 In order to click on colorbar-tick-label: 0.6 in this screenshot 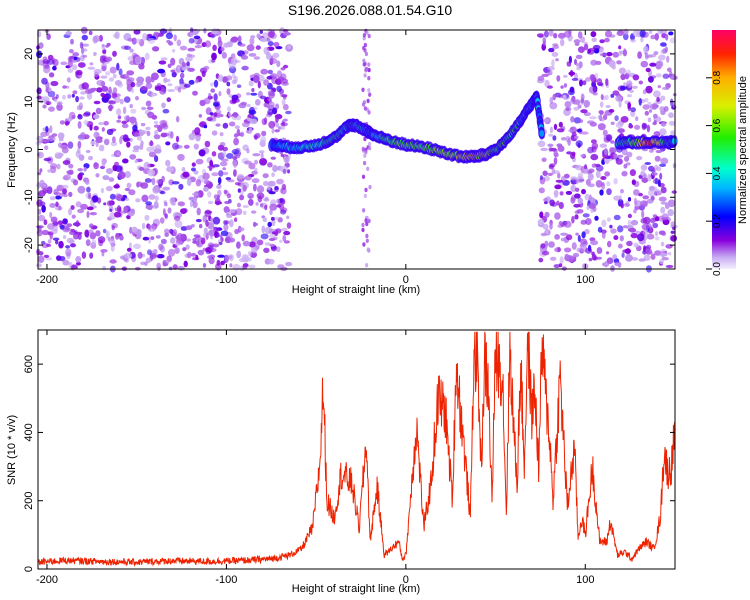, I will do `click(717, 125)`.